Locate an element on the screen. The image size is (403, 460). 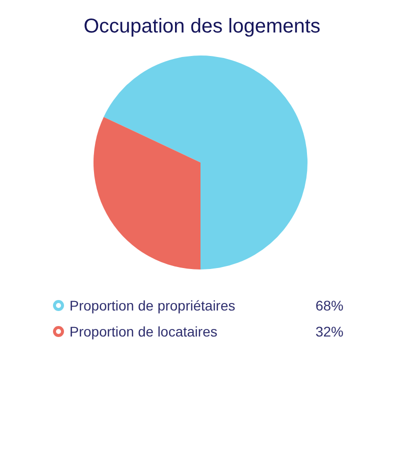
legend-label: Proportion de propriétaires is located at coordinates (153, 306).